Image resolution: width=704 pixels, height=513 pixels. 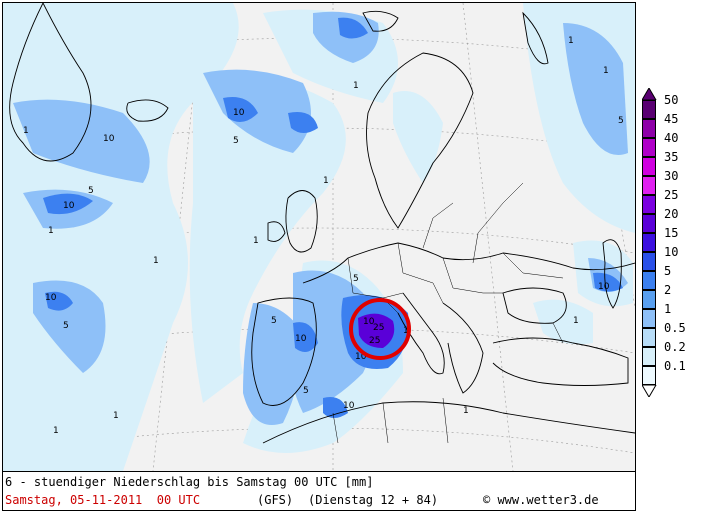 I want to click on valid-date: Samstag, 05-11-2011 00 UTC, so click(x=103, y=500).